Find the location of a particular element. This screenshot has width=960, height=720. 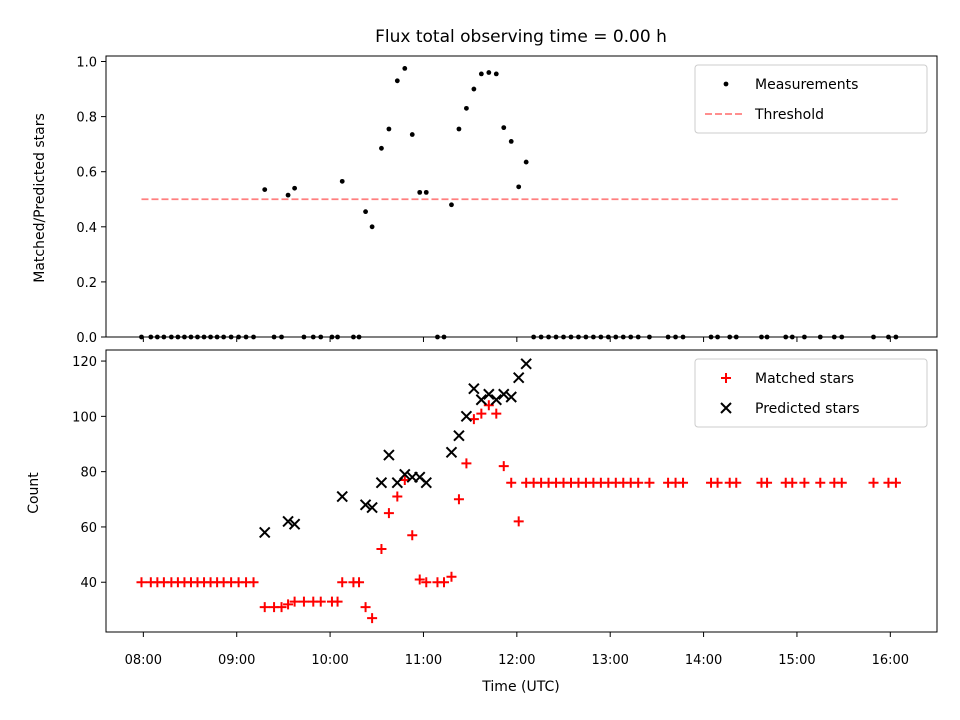

chart-title: Flux total observing time = 0.00 h is located at coordinates (521, 37).